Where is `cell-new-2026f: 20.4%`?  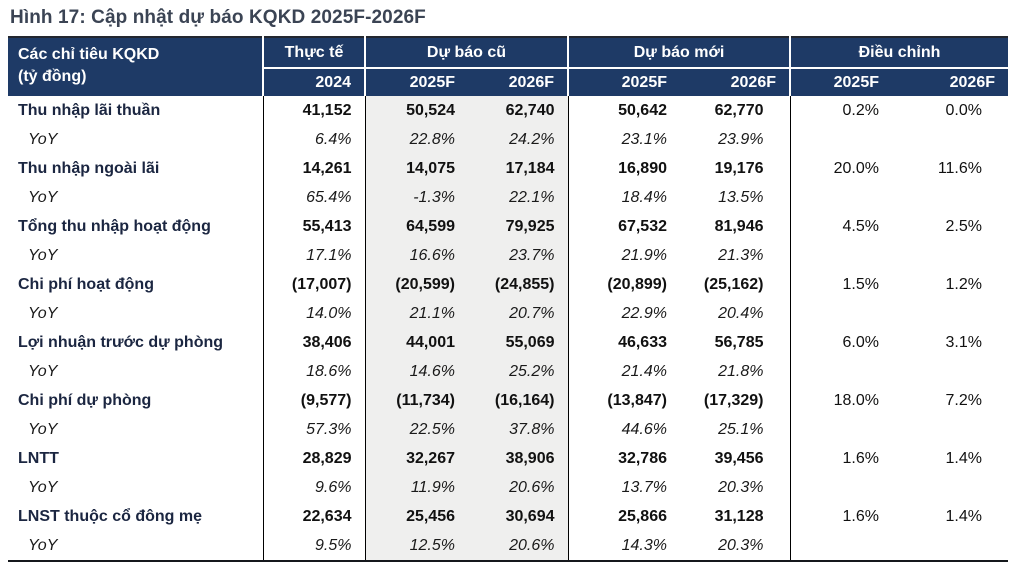 cell-new-2026f: 20.4% is located at coordinates (741, 313).